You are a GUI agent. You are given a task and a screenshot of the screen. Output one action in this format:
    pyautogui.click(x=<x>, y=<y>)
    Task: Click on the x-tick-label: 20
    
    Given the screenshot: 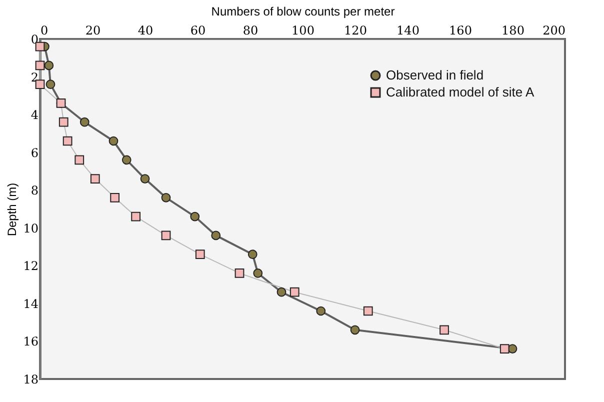 What is the action you would take?
    pyautogui.click(x=93, y=31)
    